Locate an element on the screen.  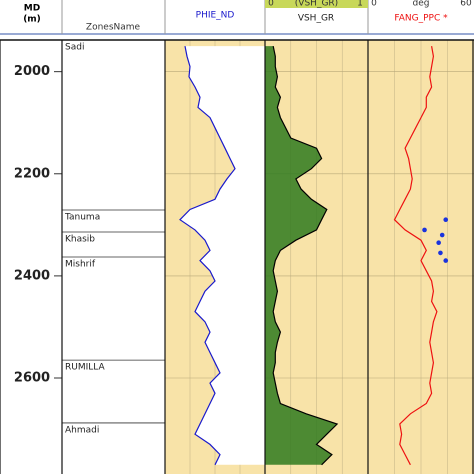
zone-name: Ahmadi is located at coordinates (82, 430).